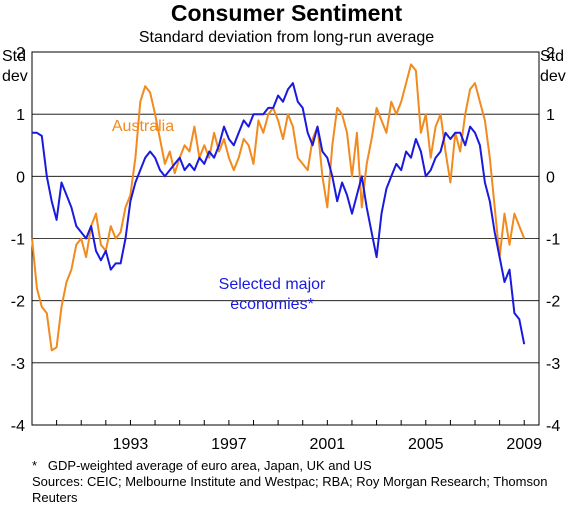  What do you see at coordinates (553, 67) in the screenshot?
I see `right-axis-unit: Std dev` at bounding box center [553, 67].